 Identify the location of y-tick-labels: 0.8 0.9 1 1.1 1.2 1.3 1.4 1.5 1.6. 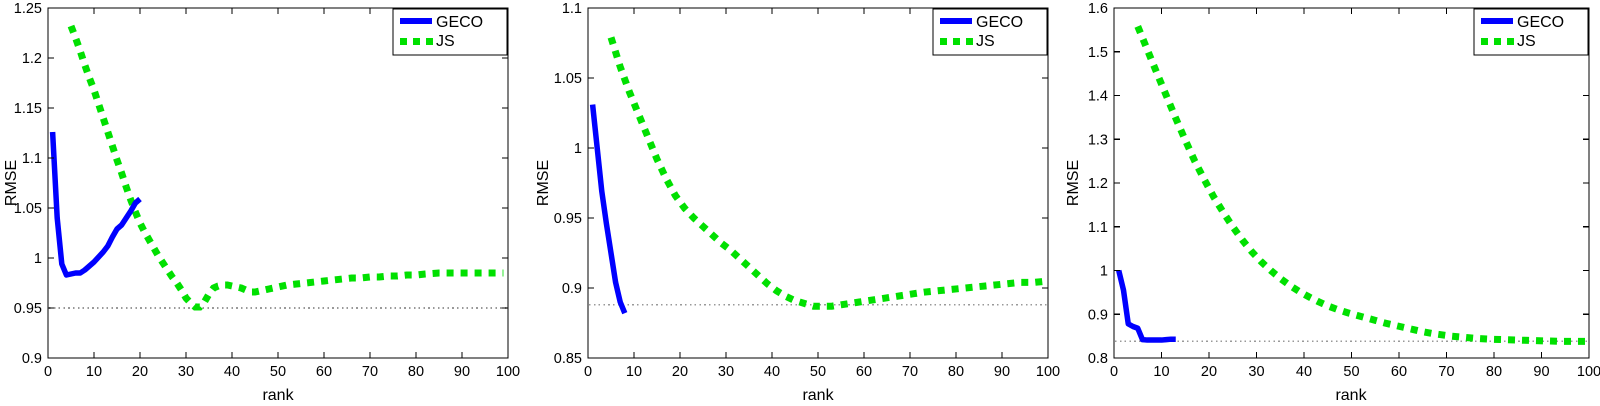
(1098, 184).